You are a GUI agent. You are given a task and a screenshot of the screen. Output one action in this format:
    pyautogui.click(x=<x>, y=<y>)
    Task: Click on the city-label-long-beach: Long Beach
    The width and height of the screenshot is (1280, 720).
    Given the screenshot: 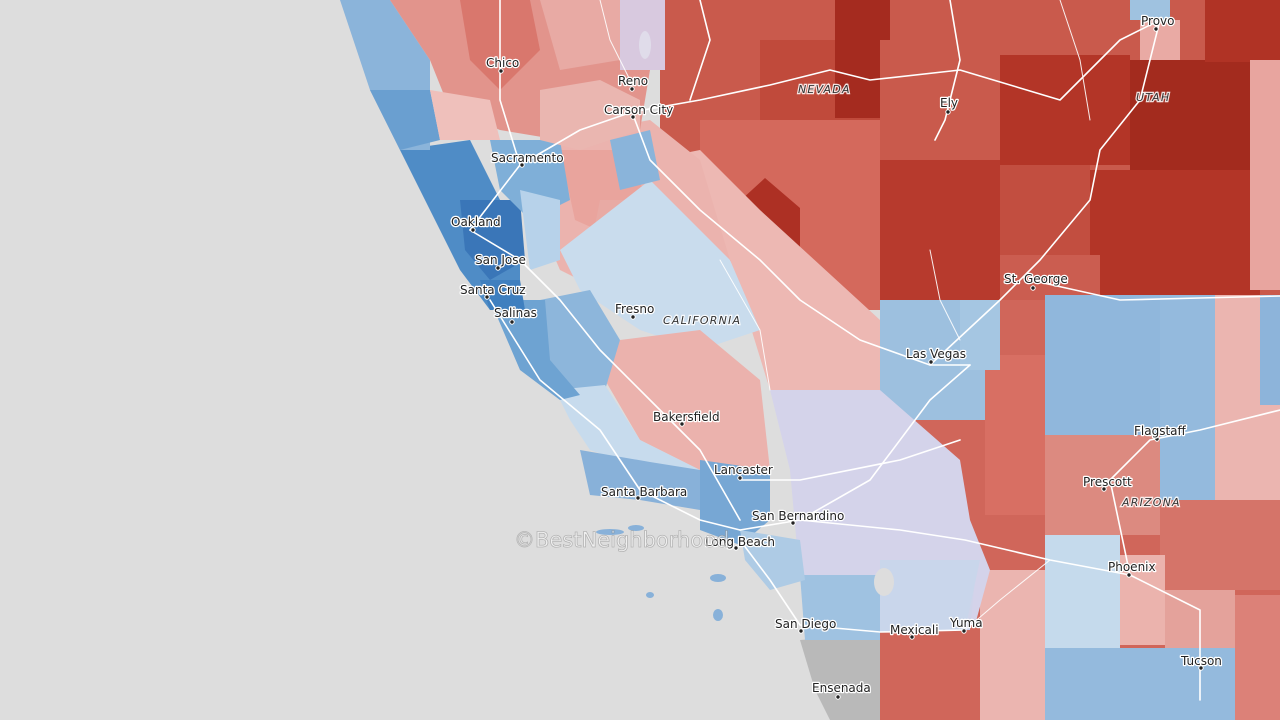 What is the action you would take?
    pyautogui.click(x=740, y=542)
    